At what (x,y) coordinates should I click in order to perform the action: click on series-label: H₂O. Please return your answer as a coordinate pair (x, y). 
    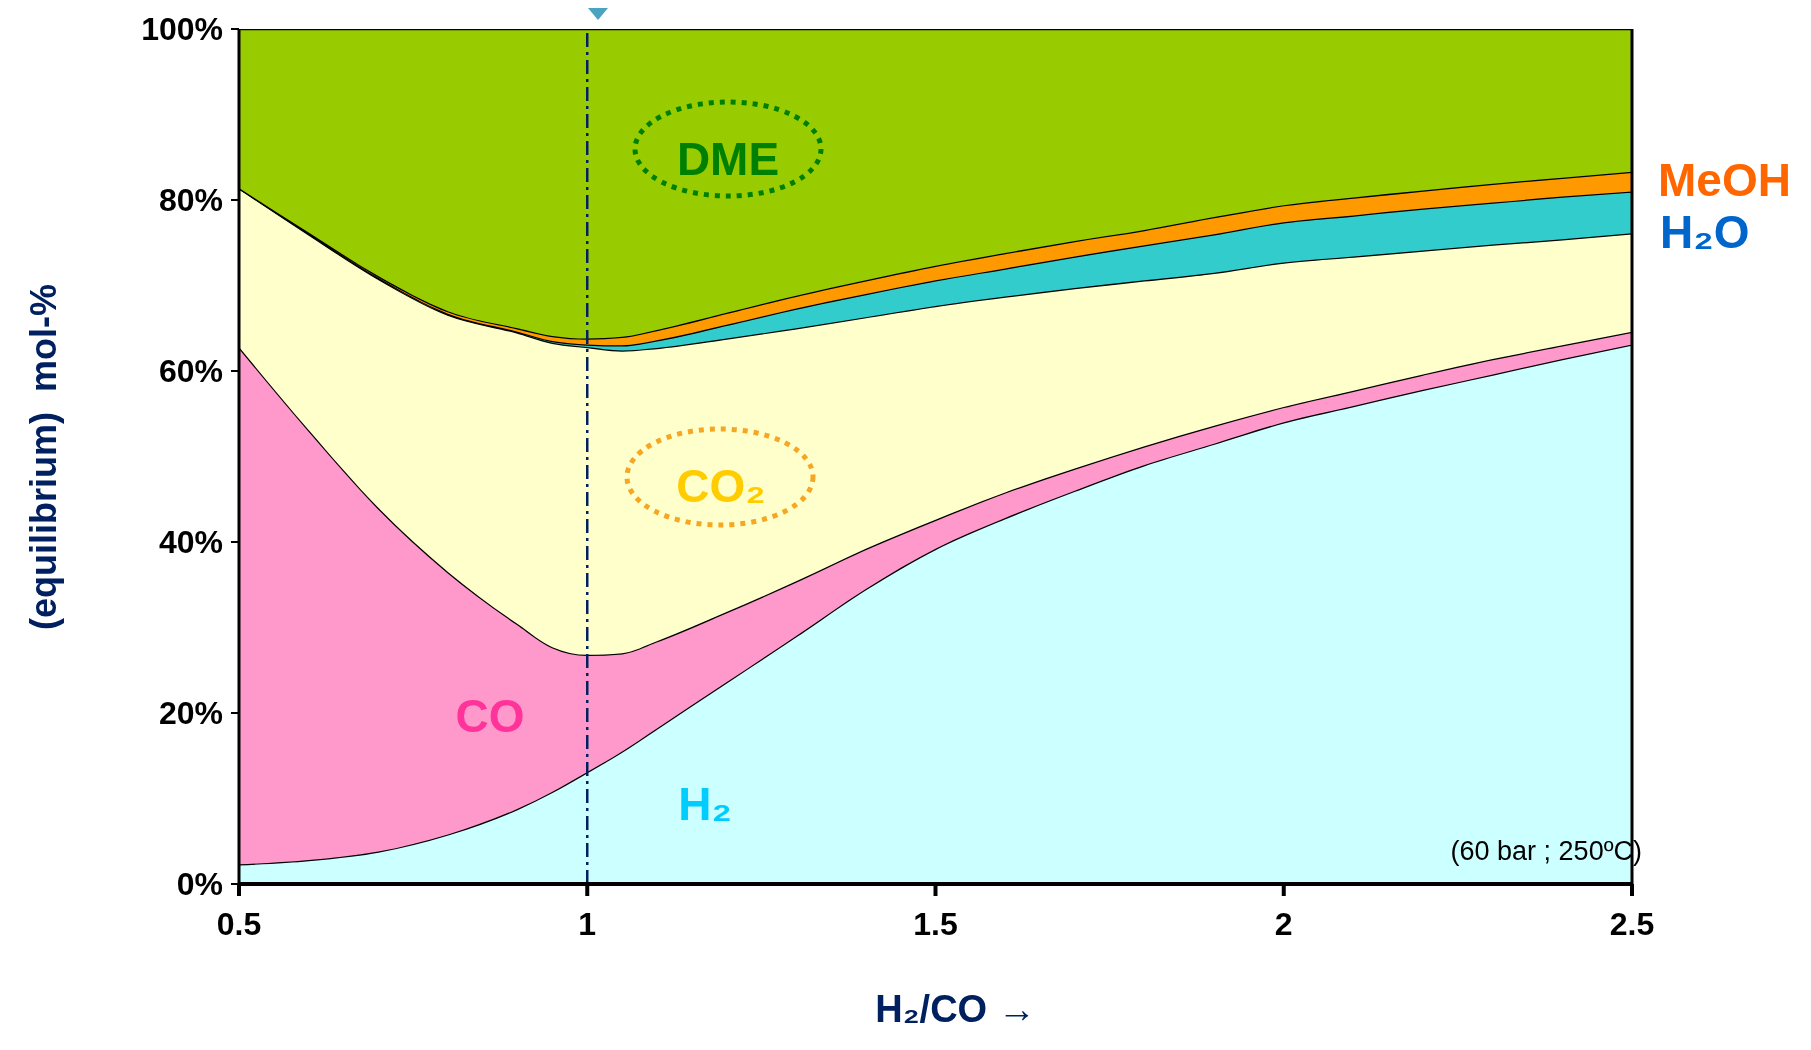
    Looking at the image, I should click on (1705, 232).